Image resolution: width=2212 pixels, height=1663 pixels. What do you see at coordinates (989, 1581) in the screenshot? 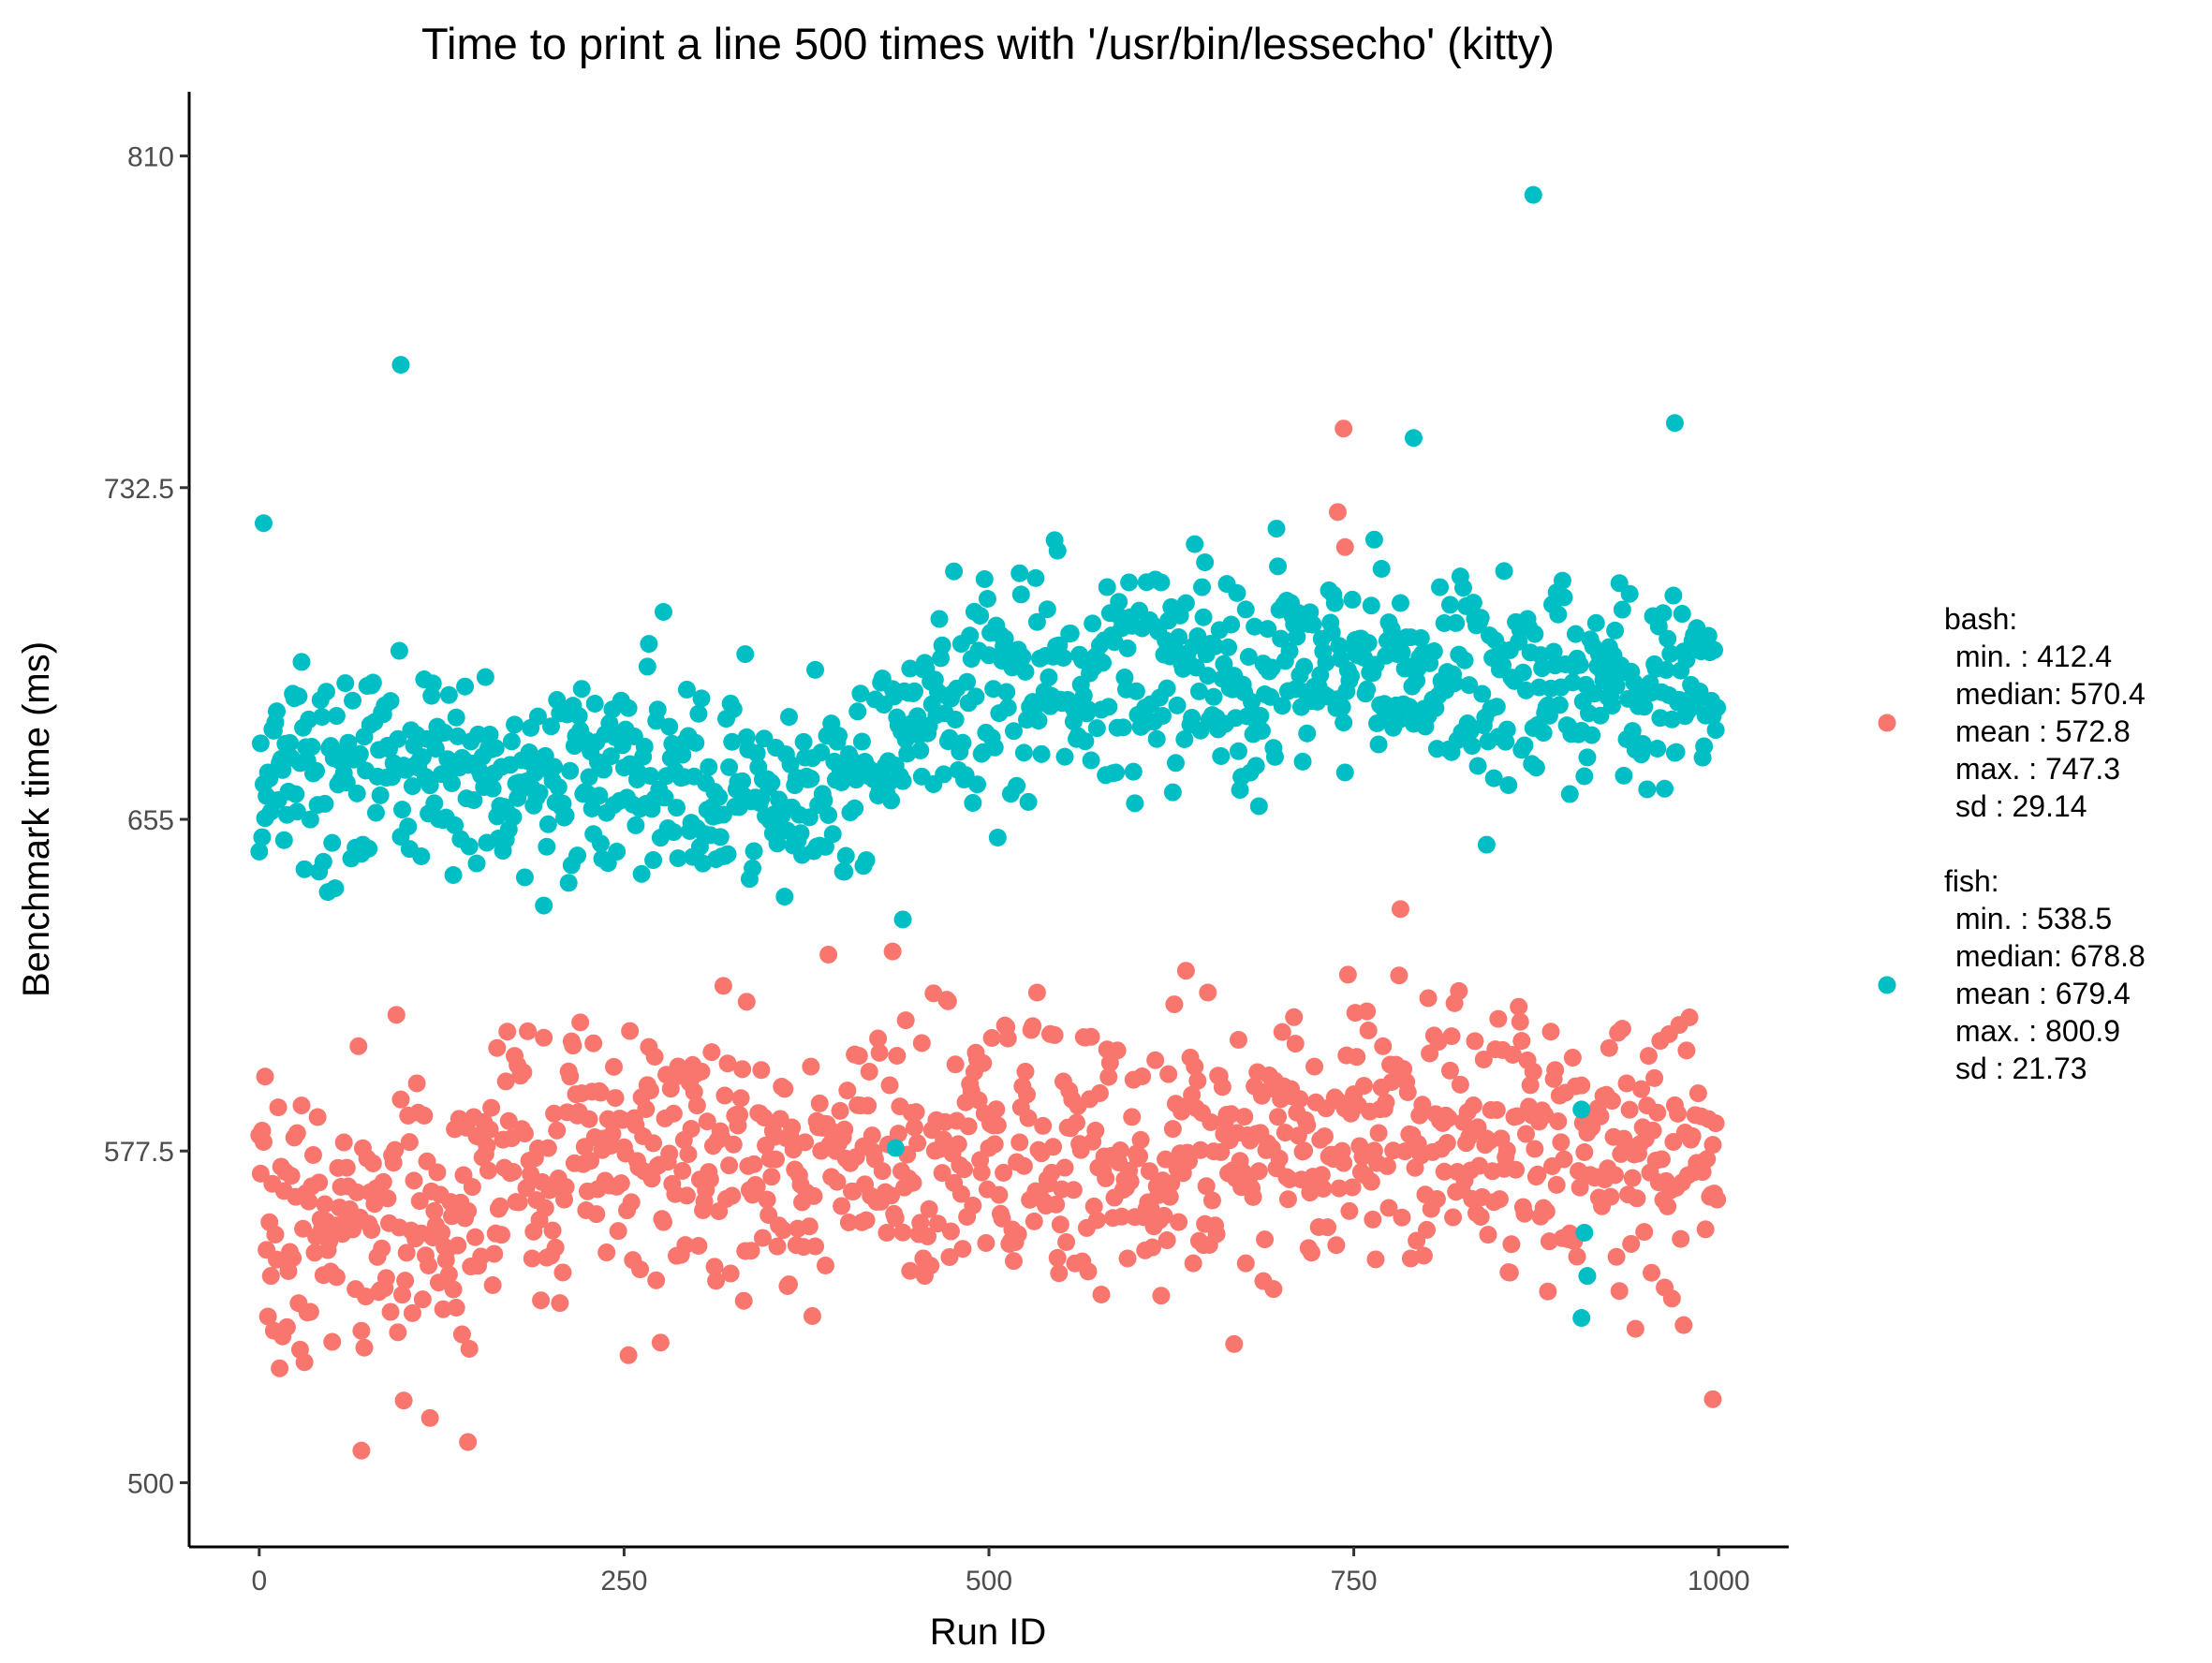
I see `x-tick-label: 500` at bounding box center [989, 1581].